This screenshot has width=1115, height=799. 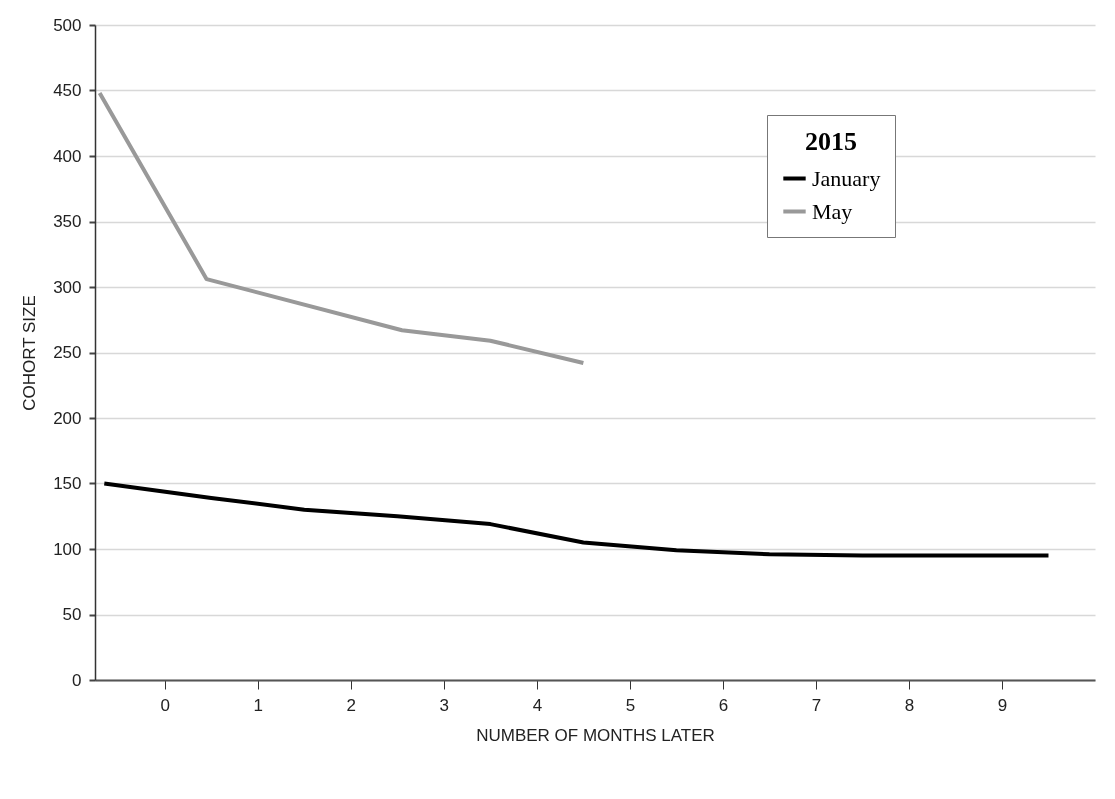 What do you see at coordinates (723, 705) in the screenshot?
I see `x-tick-label: 6` at bounding box center [723, 705].